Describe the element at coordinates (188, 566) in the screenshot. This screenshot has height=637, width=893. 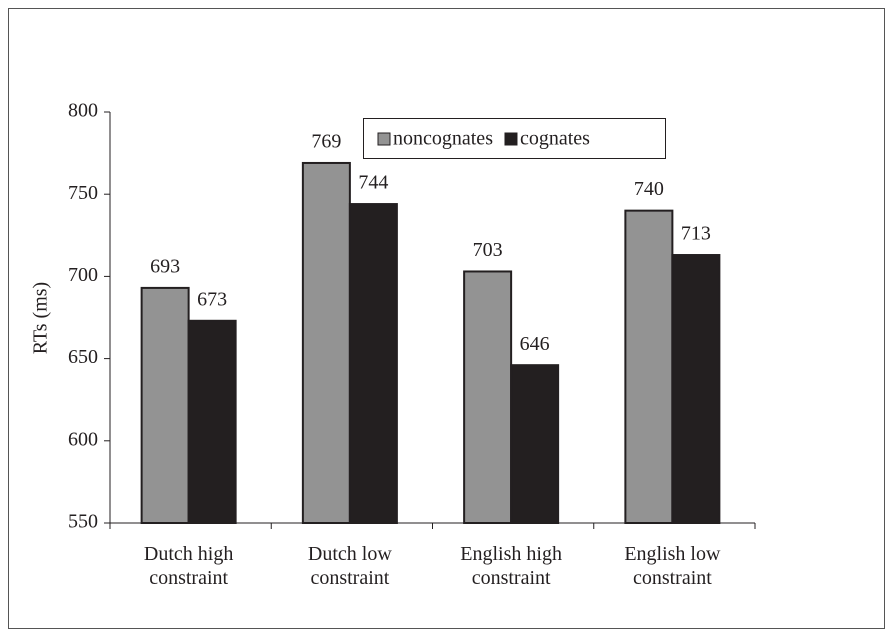
I see `x-tick-label: Dutch high constraint` at that location.